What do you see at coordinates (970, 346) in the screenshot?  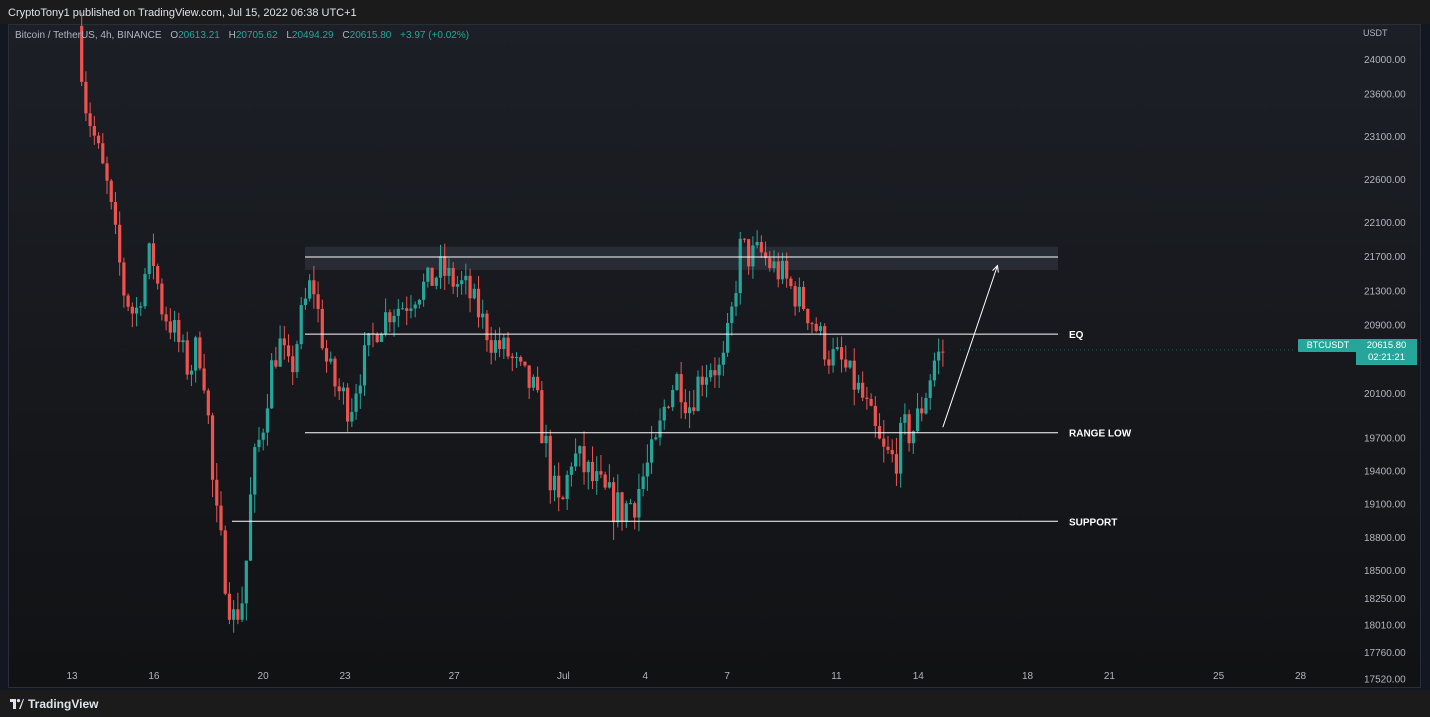 I see `projection-arrow` at bounding box center [970, 346].